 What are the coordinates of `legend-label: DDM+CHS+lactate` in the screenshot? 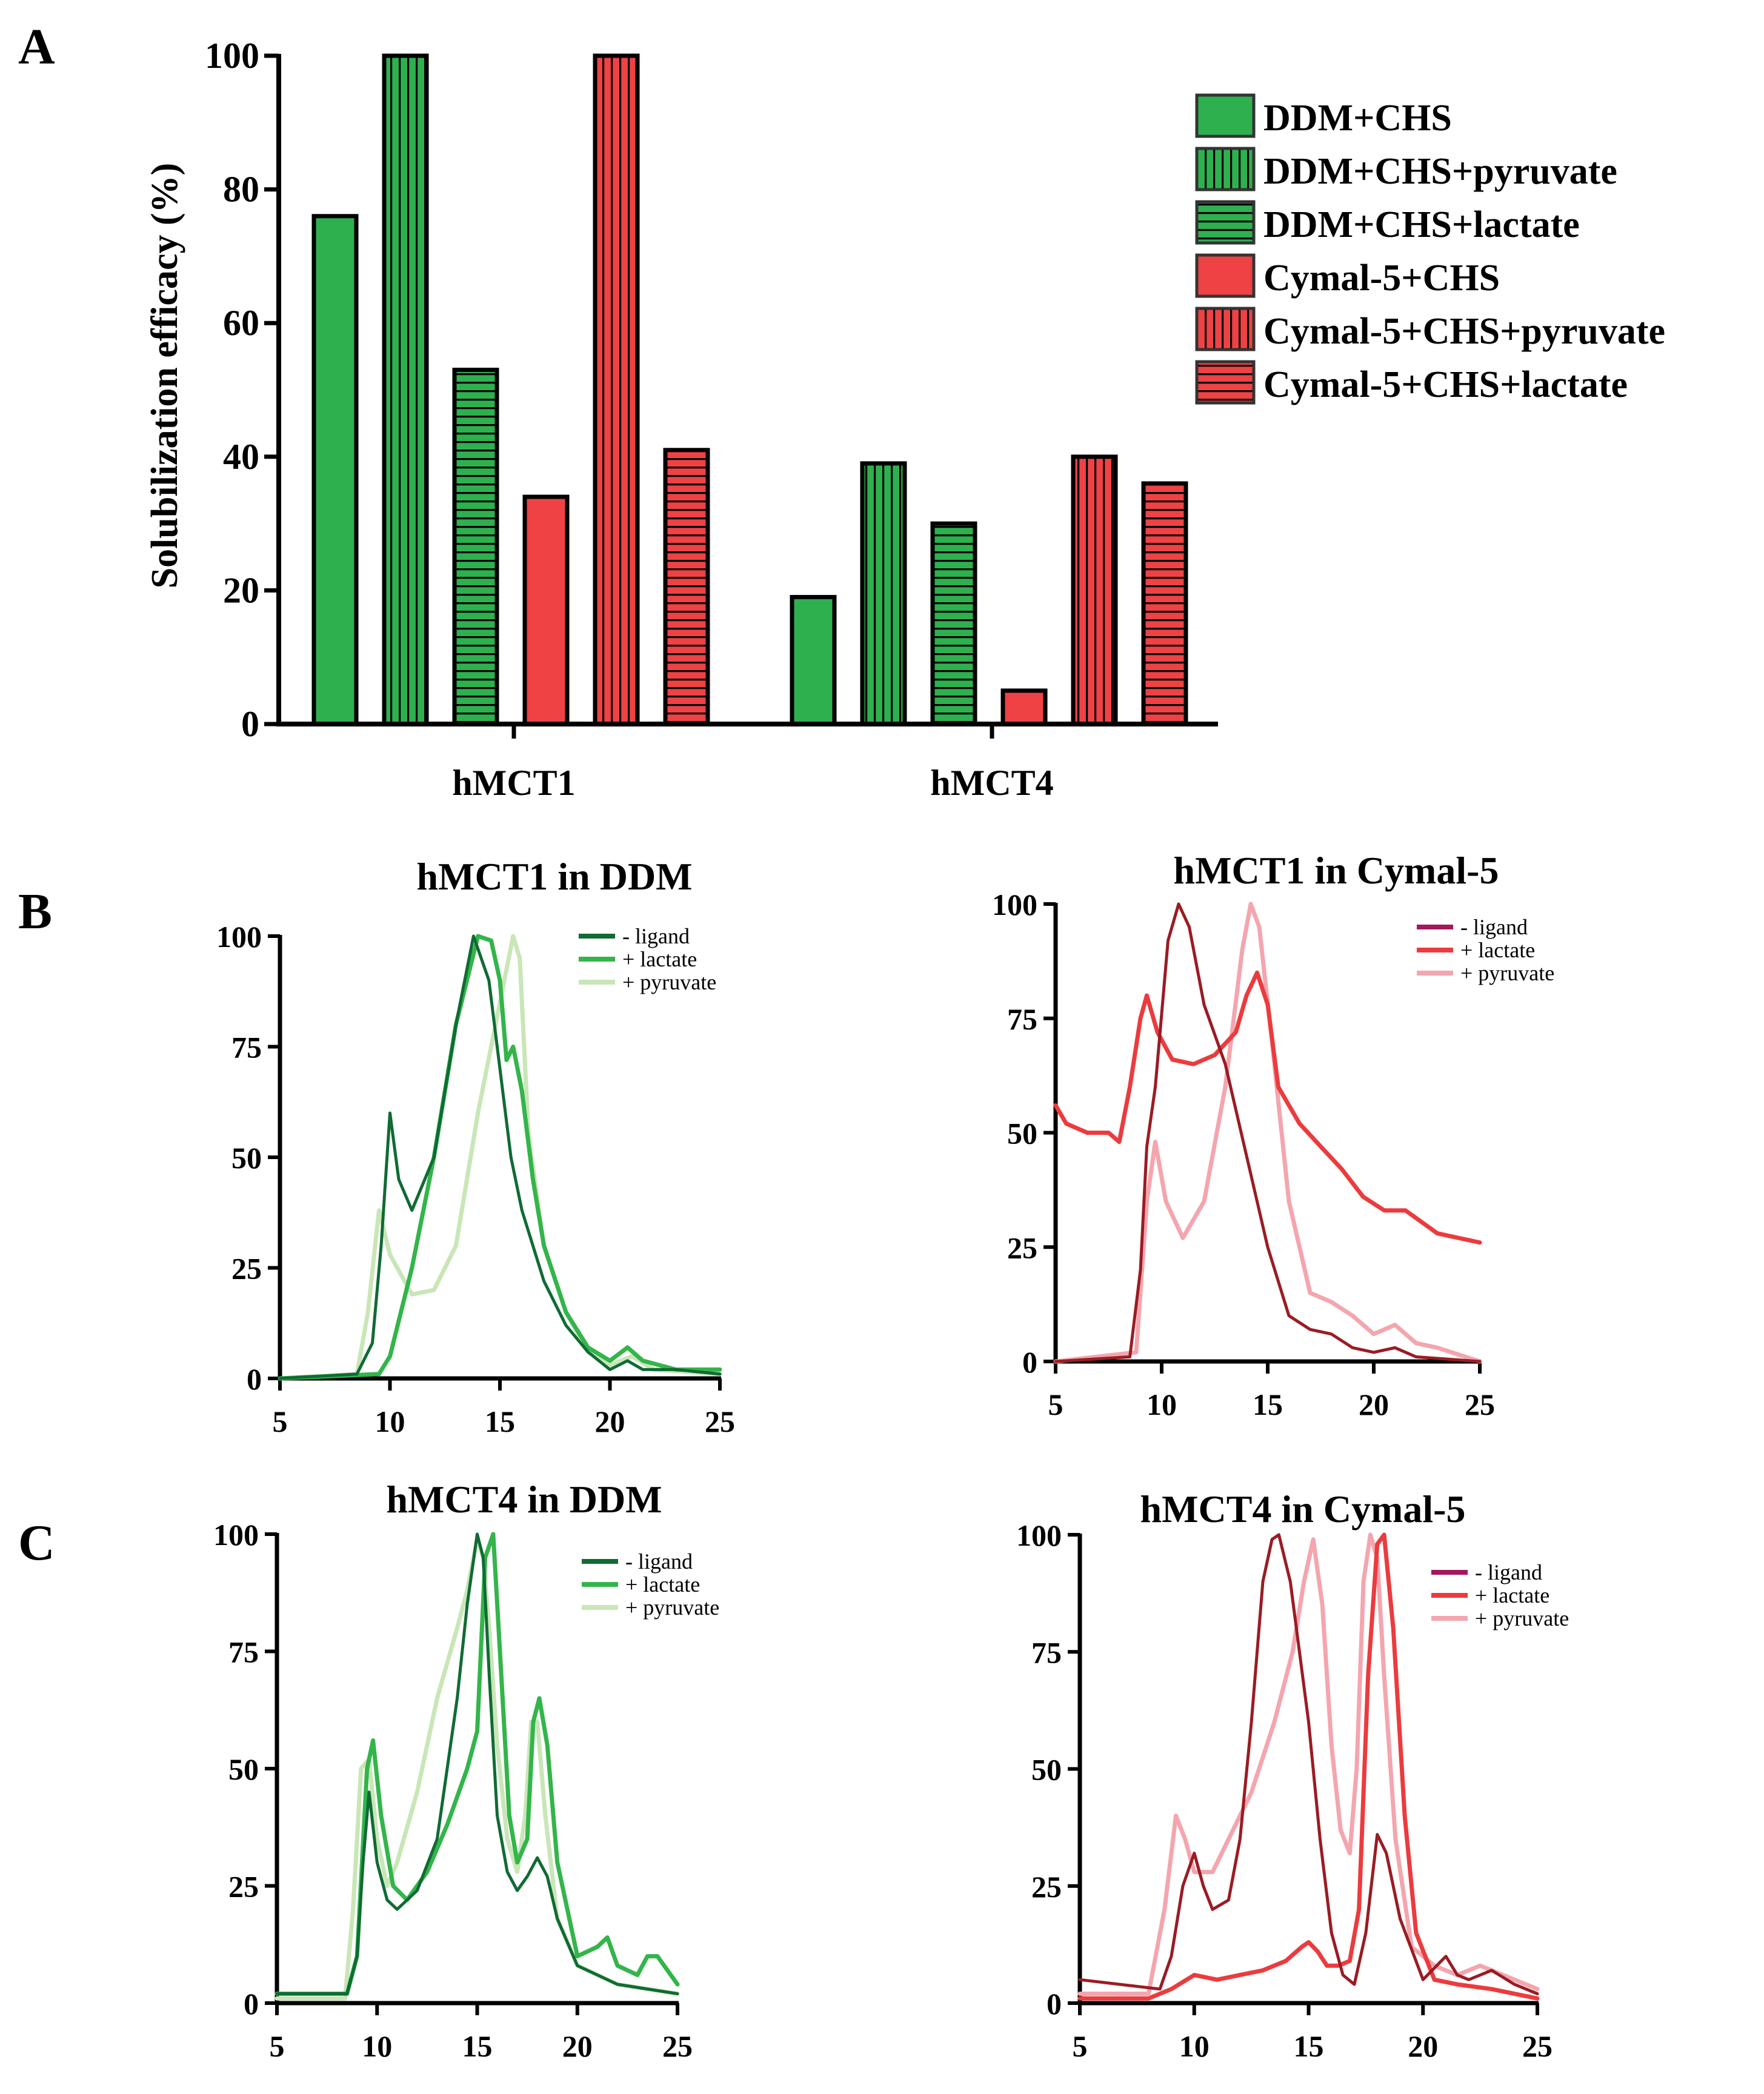 It's located at (1421, 225).